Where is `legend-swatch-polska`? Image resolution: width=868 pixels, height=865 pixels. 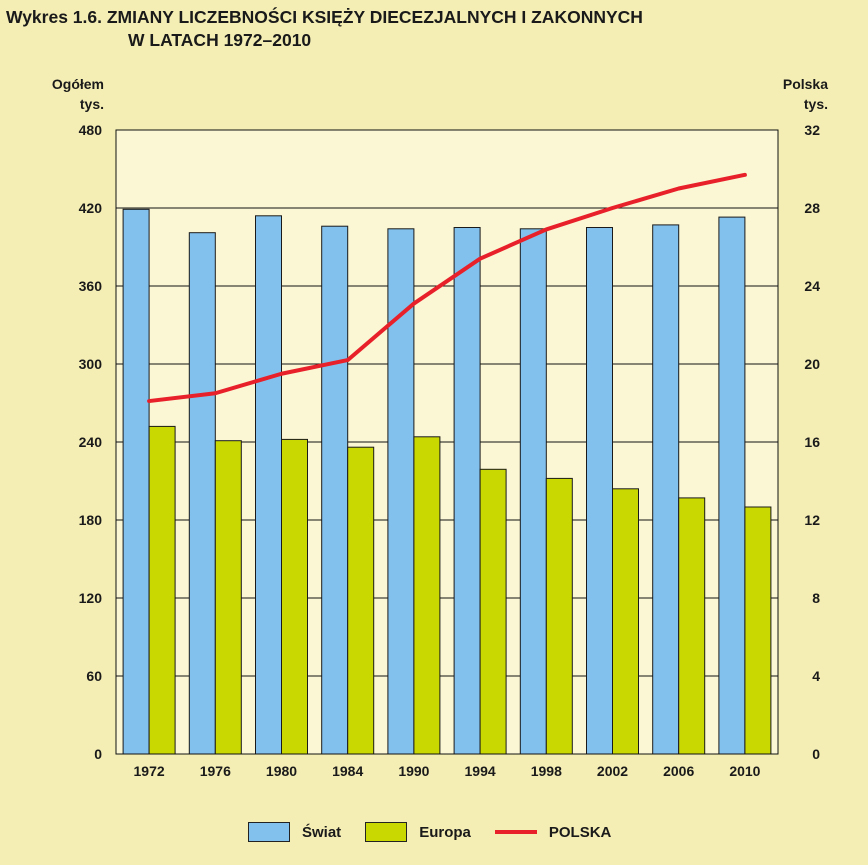
legend-swatch-polska is located at coordinates (515, 832).